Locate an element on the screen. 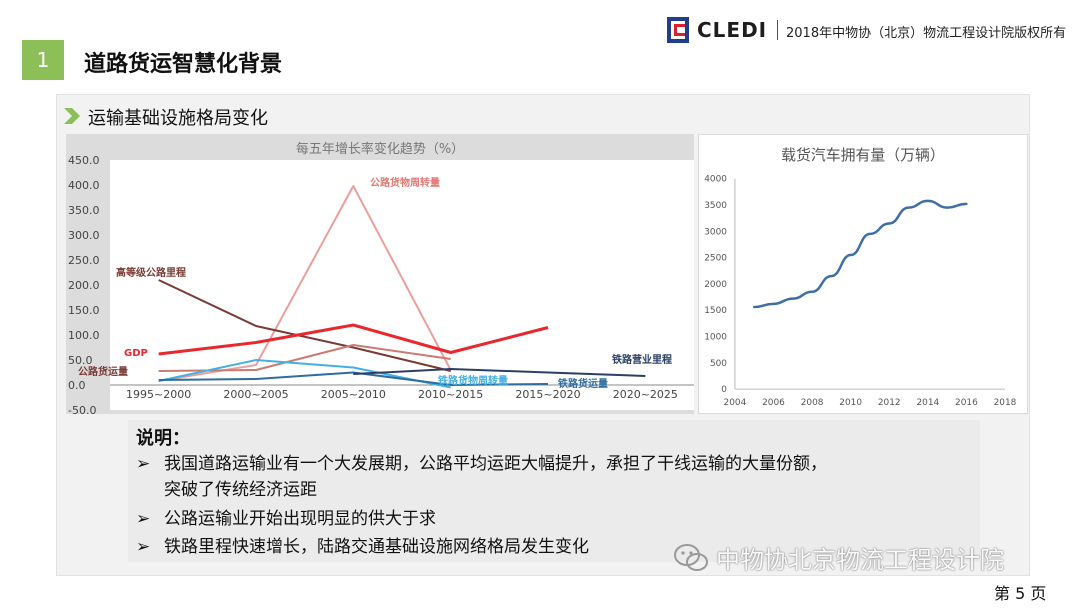 This screenshot has width=1080, height=608. series-label: GDP is located at coordinates (136, 353).